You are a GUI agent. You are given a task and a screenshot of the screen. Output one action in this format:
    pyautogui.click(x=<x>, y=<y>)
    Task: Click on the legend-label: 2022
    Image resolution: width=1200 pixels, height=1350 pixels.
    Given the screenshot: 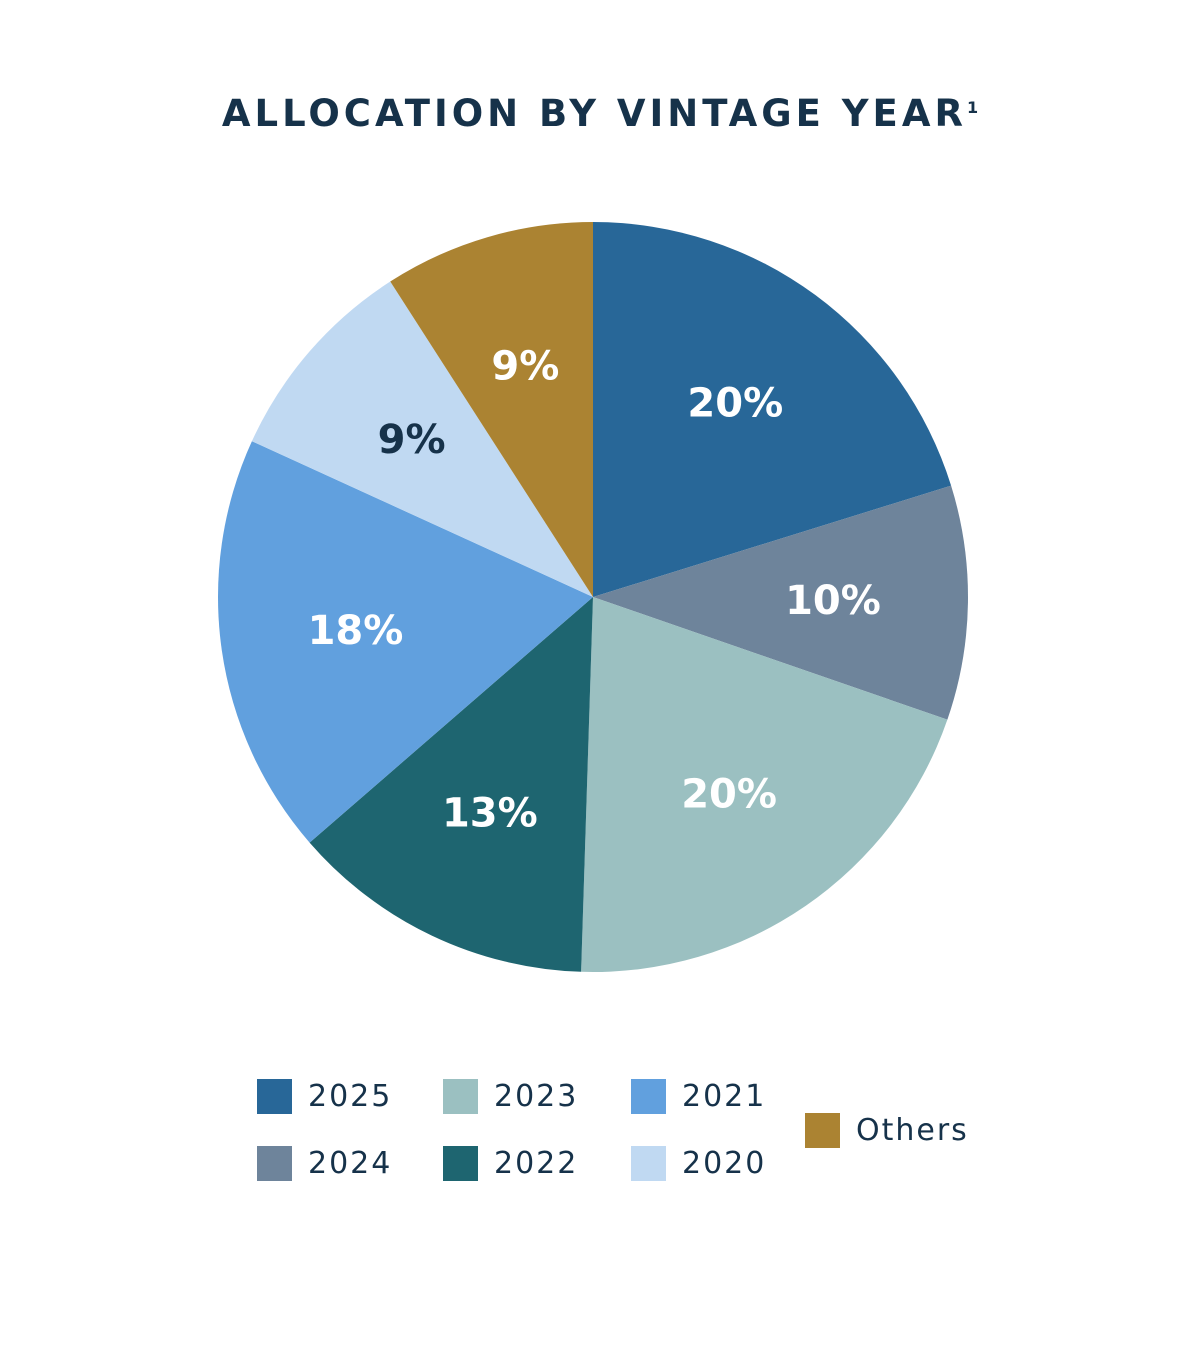 What is the action you would take?
    pyautogui.click(x=536, y=1163)
    